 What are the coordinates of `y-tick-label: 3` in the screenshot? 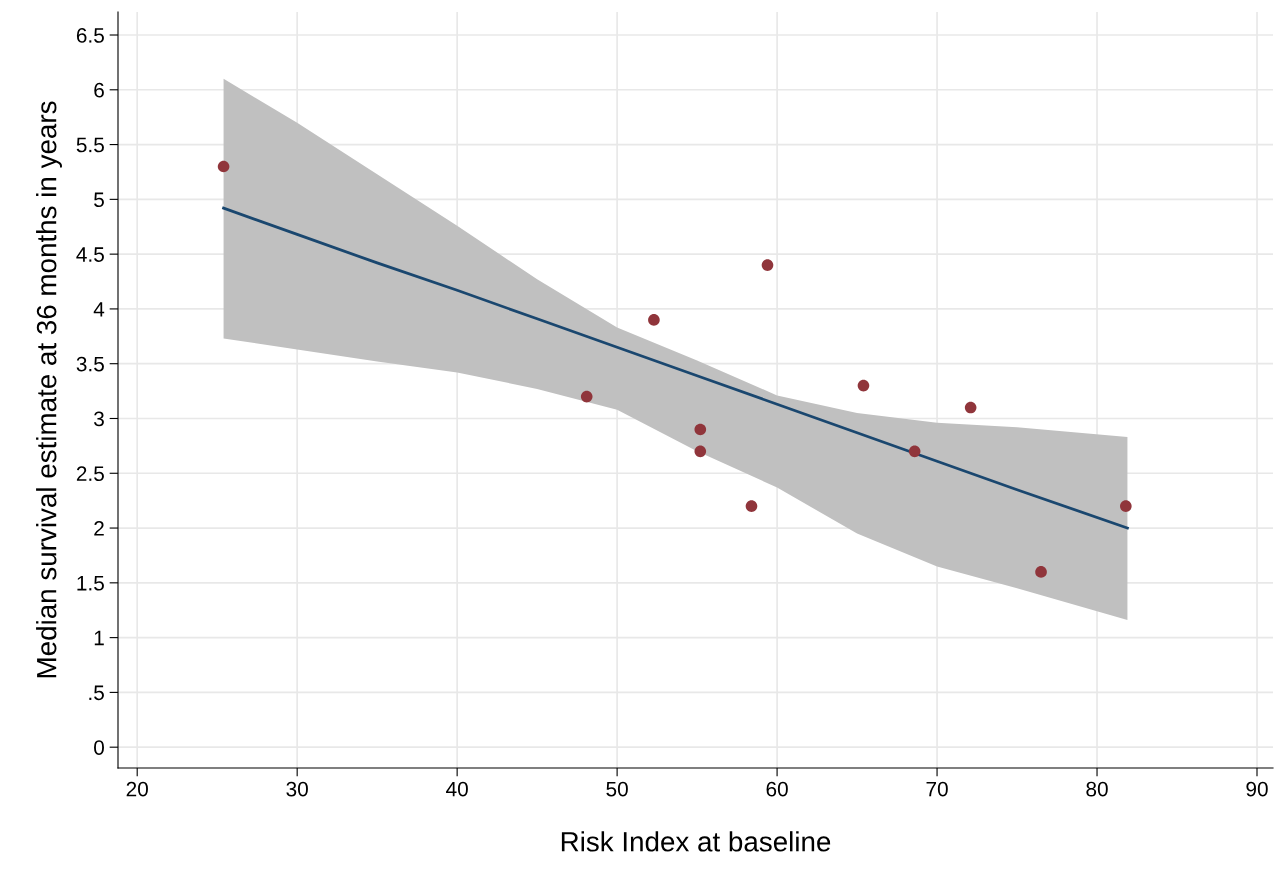 It's located at (99, 419).